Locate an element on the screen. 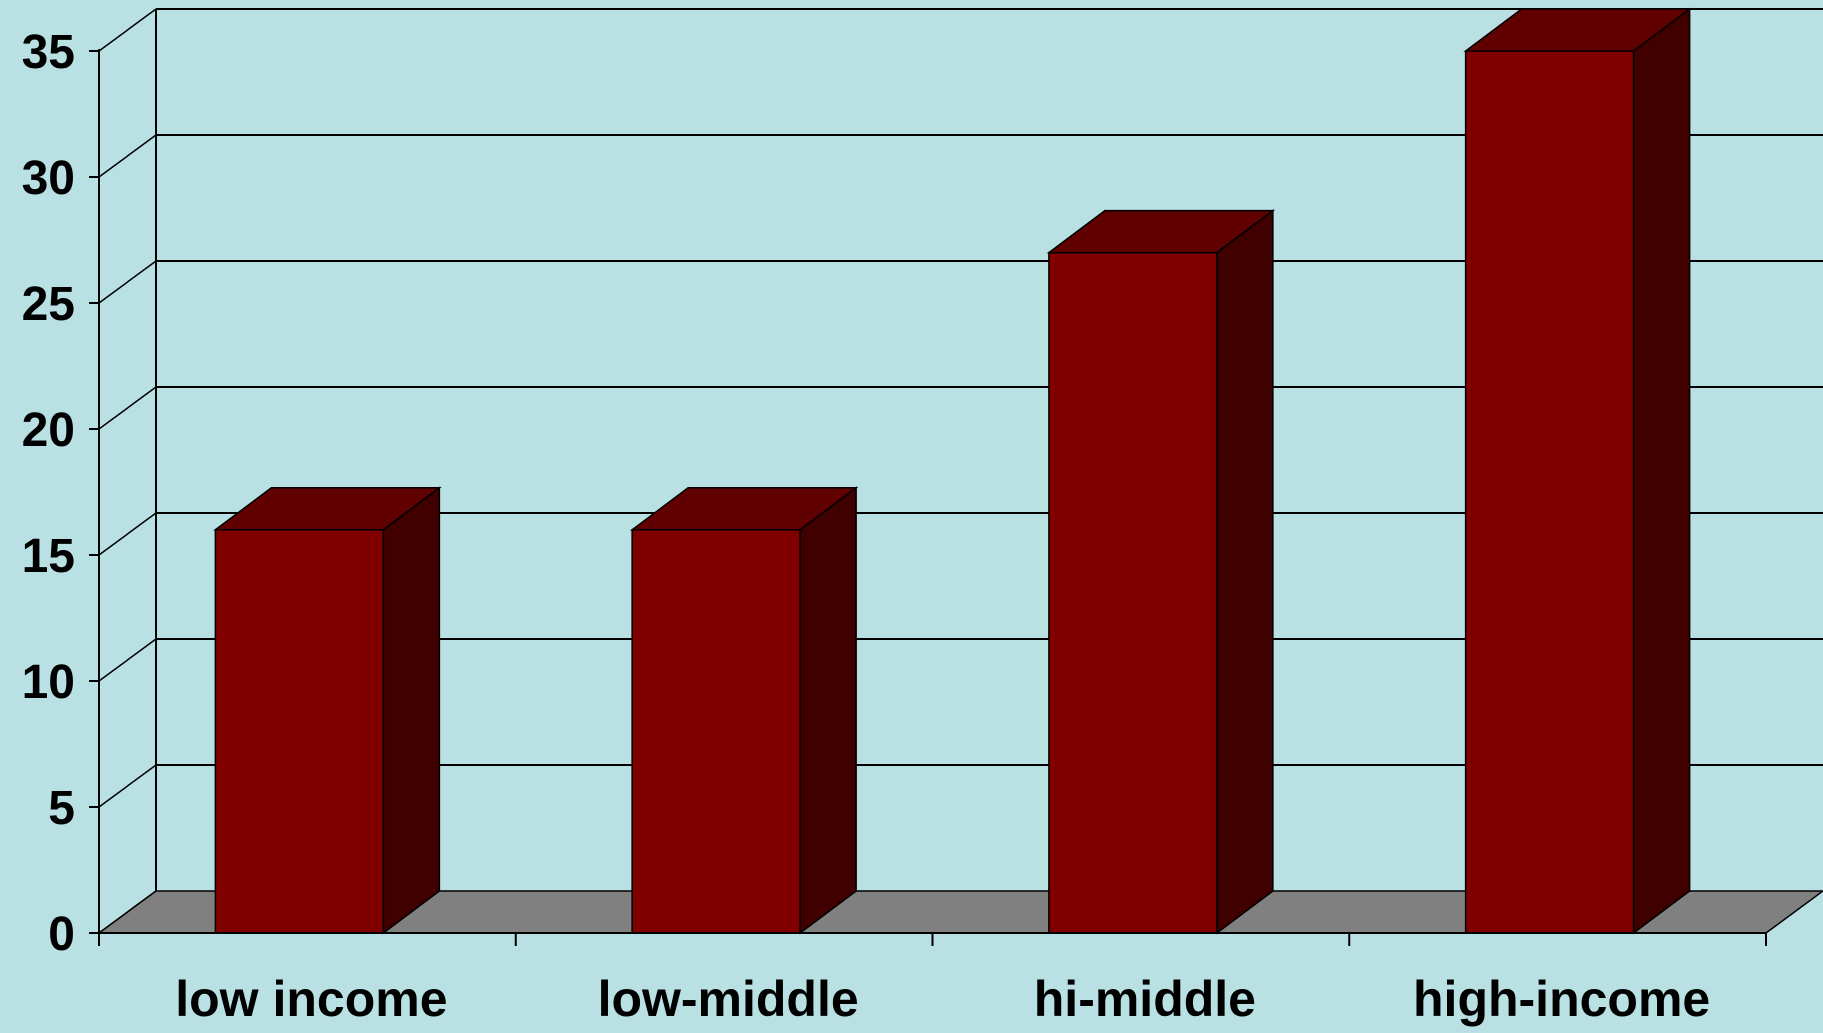 Image resolution: width=1823 pixels, height=1033 pixels. x-tick-label: low income is located at coordinates (311, 999).